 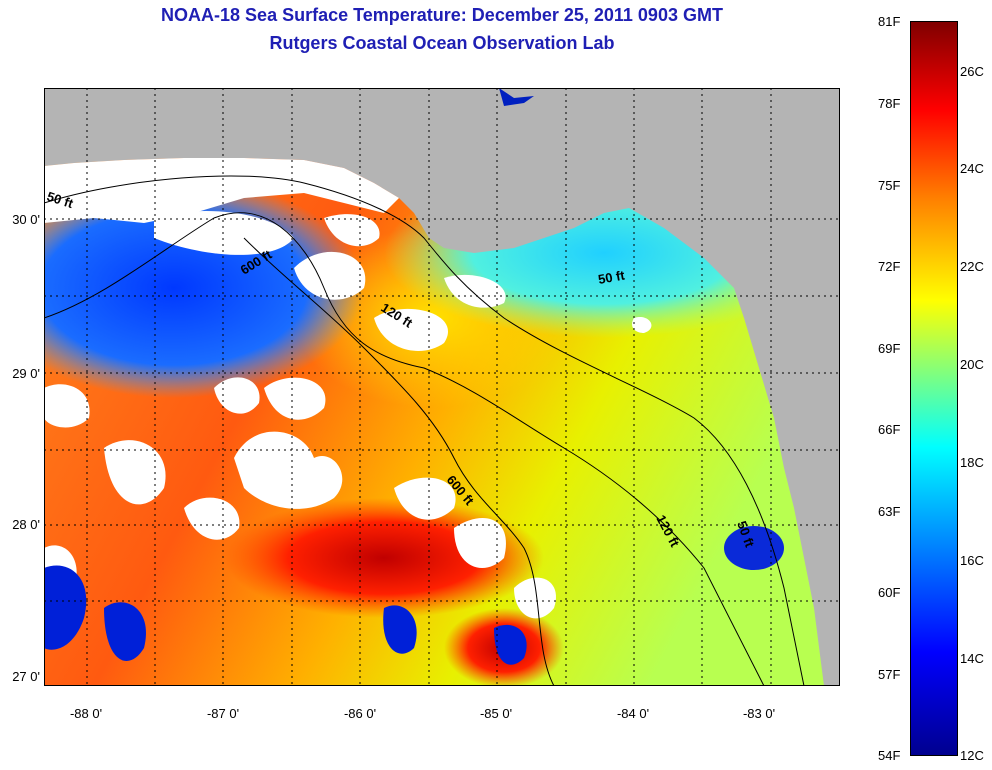 I want to click on colorbar-c-label: 14C, so click(x=972, y=658).